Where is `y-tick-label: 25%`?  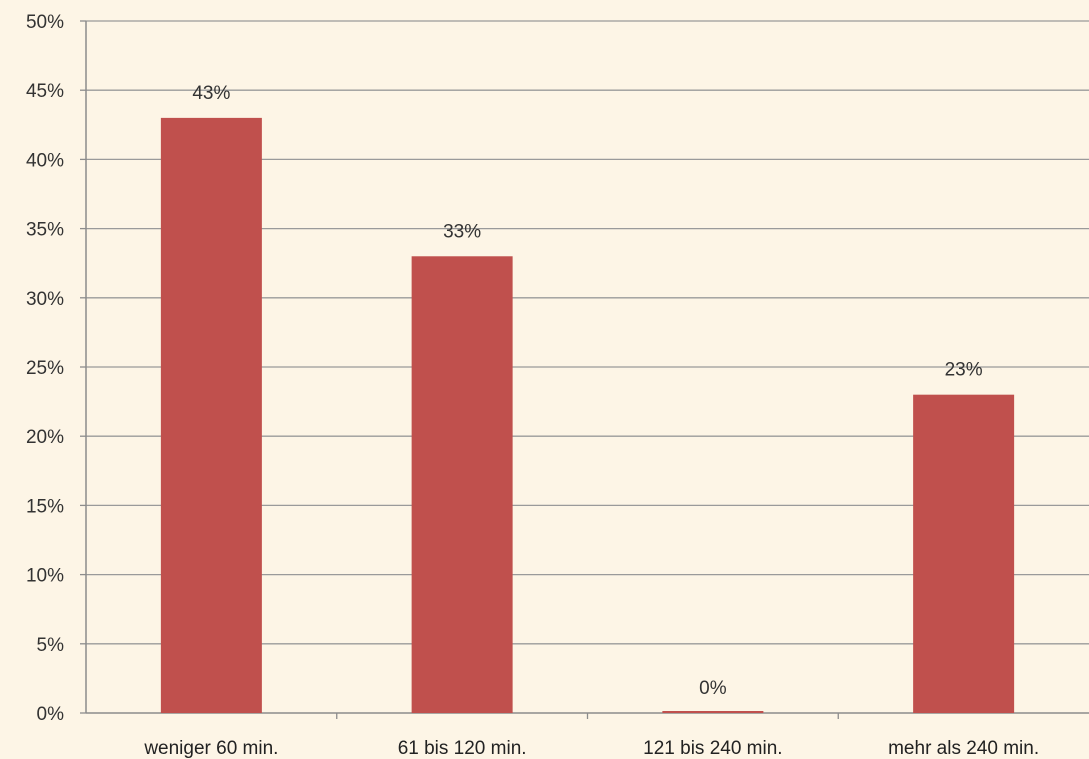
y-tick-label: 25% is located at coordinates (45, 368).